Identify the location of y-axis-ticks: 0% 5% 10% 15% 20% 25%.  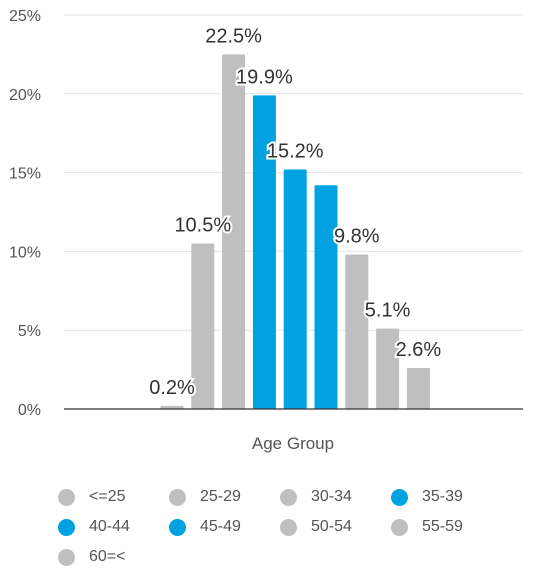
(25, 213).